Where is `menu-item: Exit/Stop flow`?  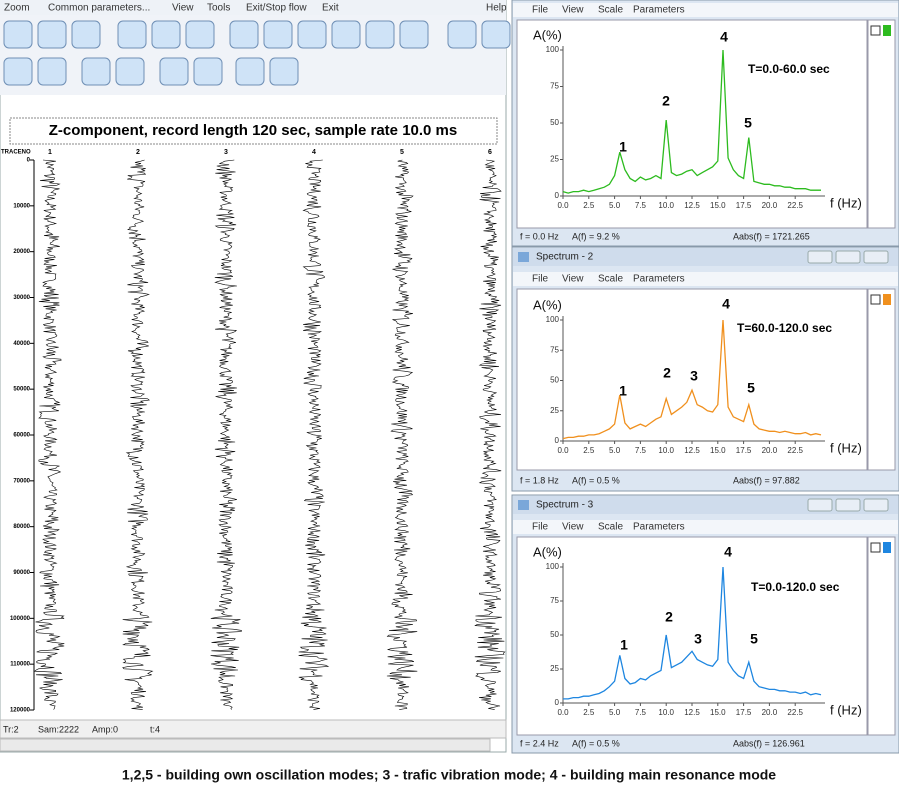
menu-item: Exit/Stop flow is located at coordinates (276, 8).